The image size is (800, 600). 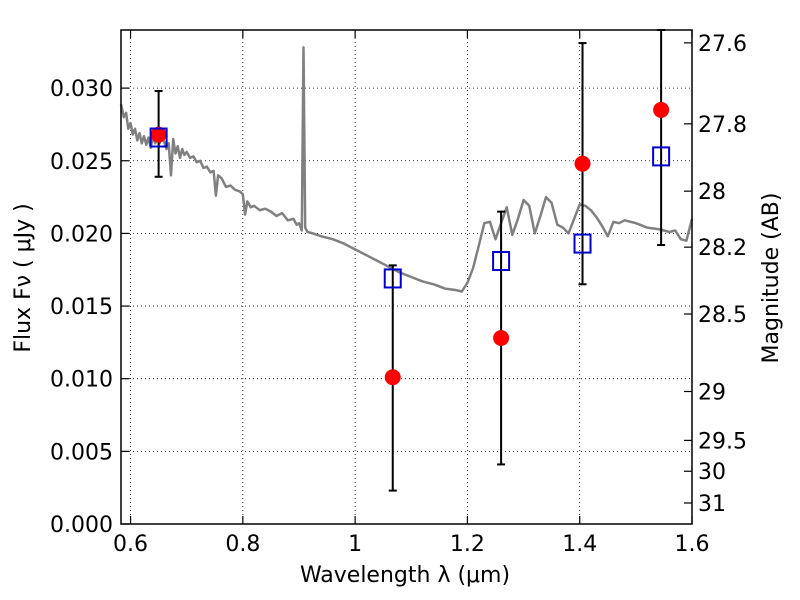 What do you see at coordinates (355, 544) in the screenshot?
I see `x-tick-label: 1` at bounding box center [355, 544].